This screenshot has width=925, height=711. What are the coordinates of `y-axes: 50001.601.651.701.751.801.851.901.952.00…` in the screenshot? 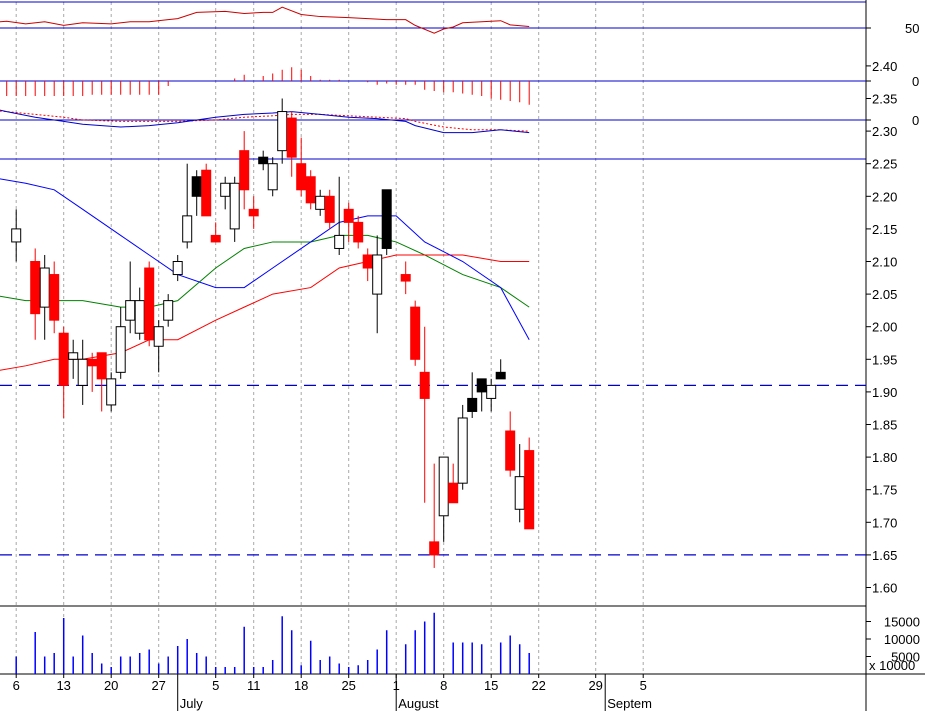 It's located at (893, 347).